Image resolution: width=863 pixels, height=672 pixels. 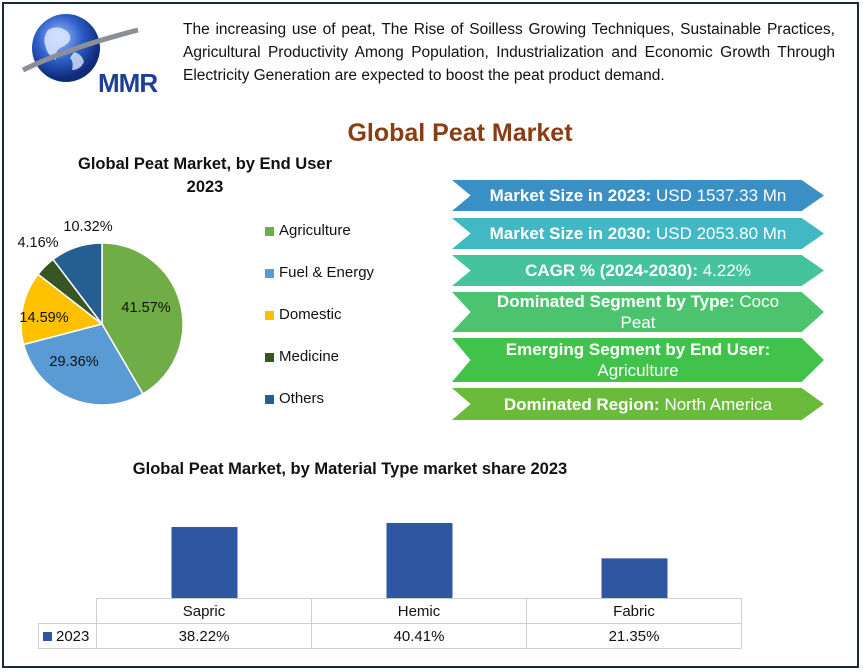 What do you see at coordinates (43, 318) in the screenshot?
I see `pie-data-label: 14.59%` at bounding box center [43, 318].